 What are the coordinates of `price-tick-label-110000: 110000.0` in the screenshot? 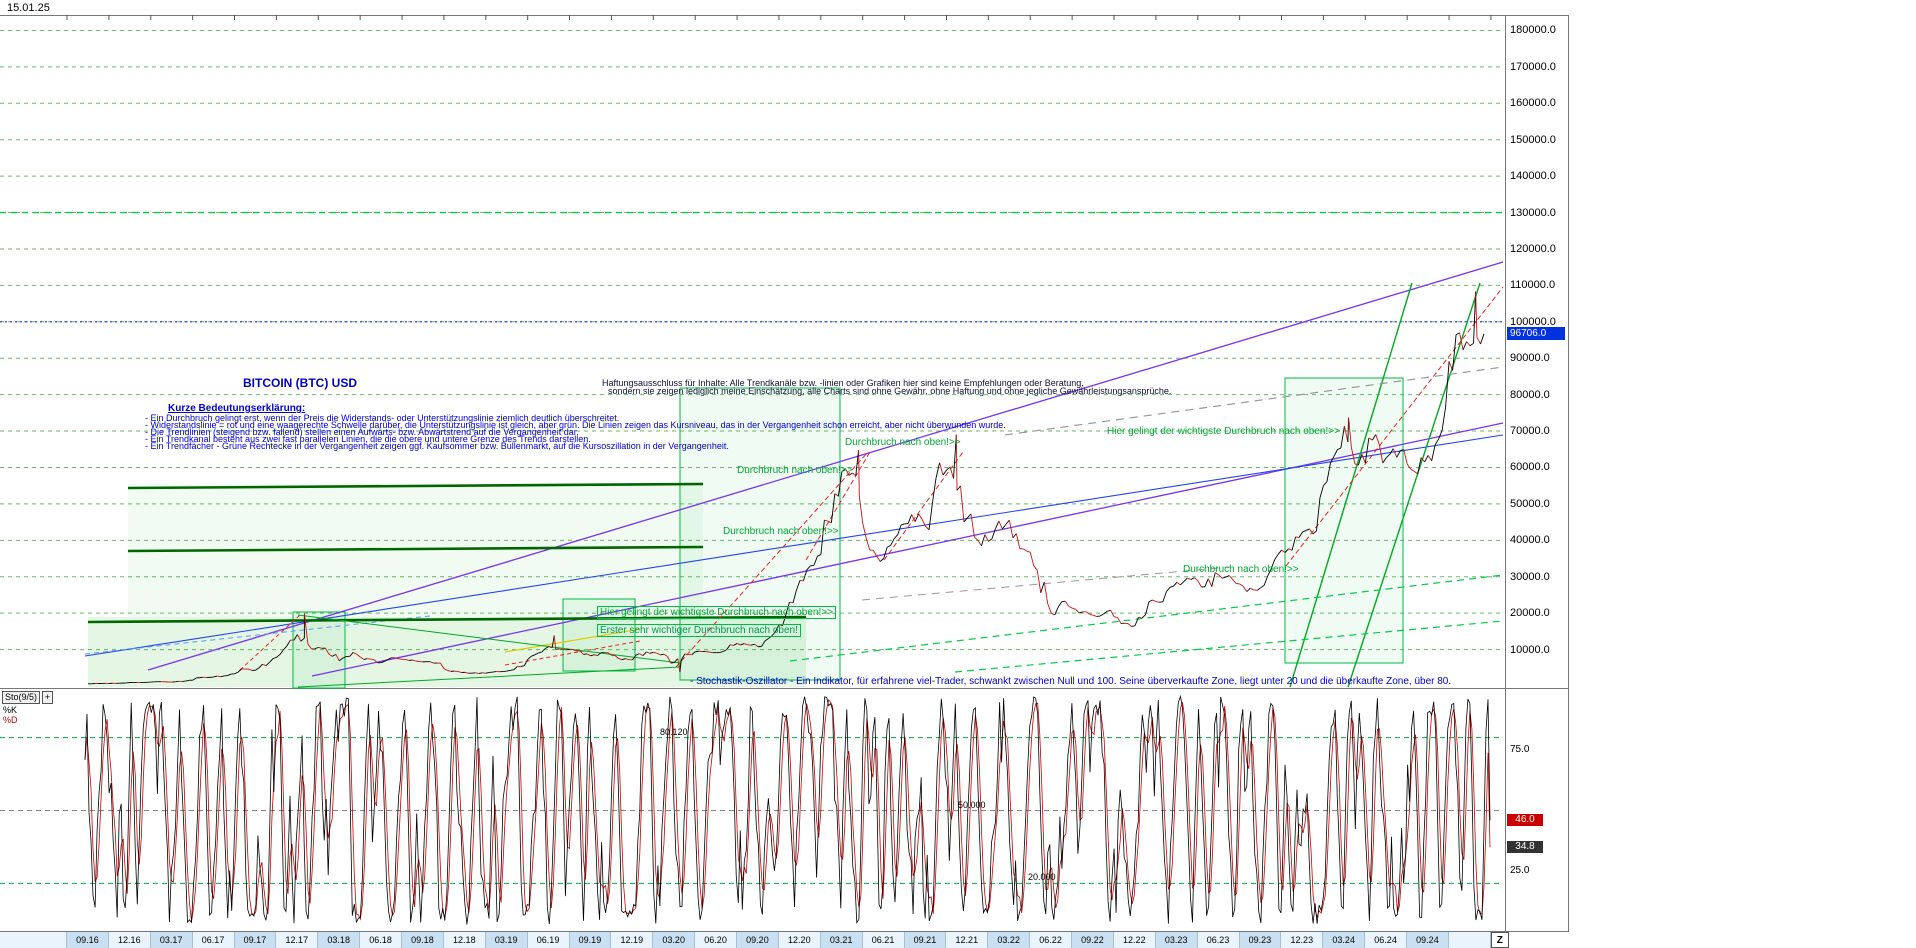 It's located at (1533, 285).